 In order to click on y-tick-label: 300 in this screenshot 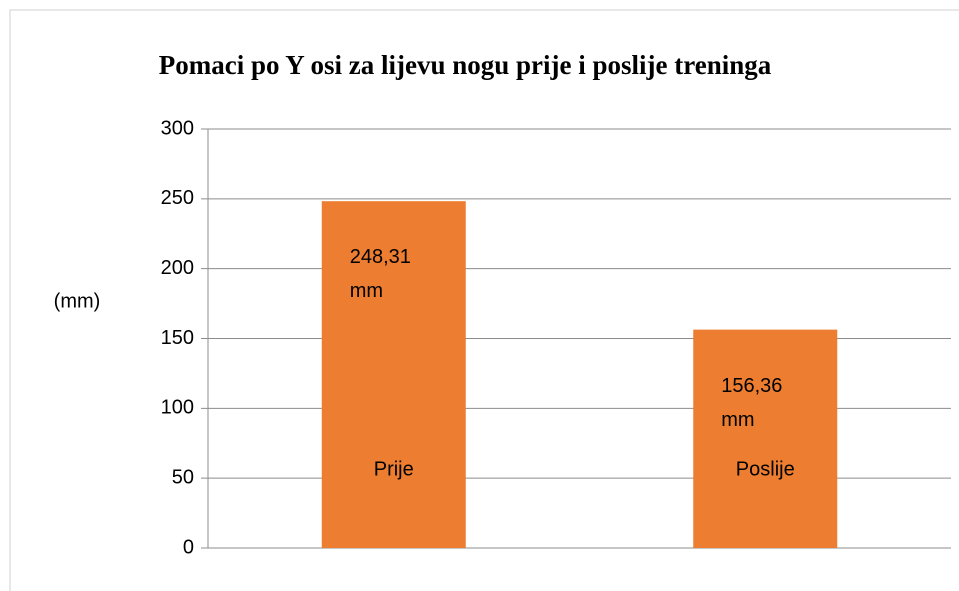, I will do `click(177, 128)`.